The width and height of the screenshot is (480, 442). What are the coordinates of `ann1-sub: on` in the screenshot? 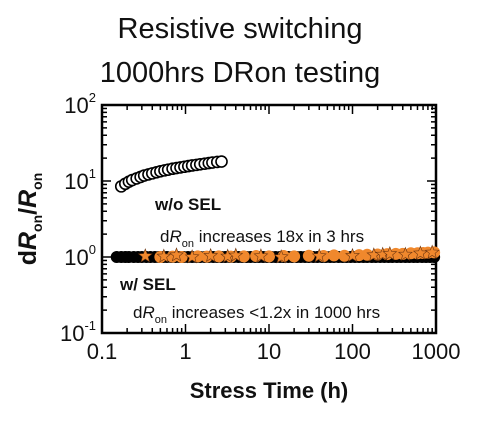 It's located at (188, 244).